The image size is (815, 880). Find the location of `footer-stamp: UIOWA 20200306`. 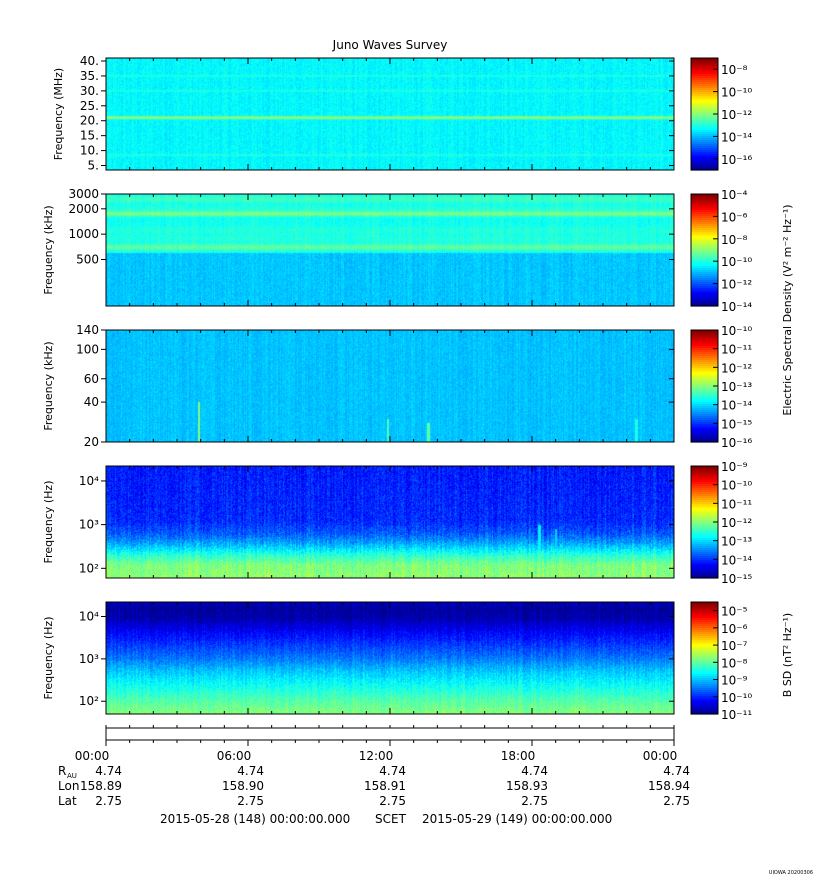

footer-stamp: UIOWA 20200306 is located at coordinates (791, 873).